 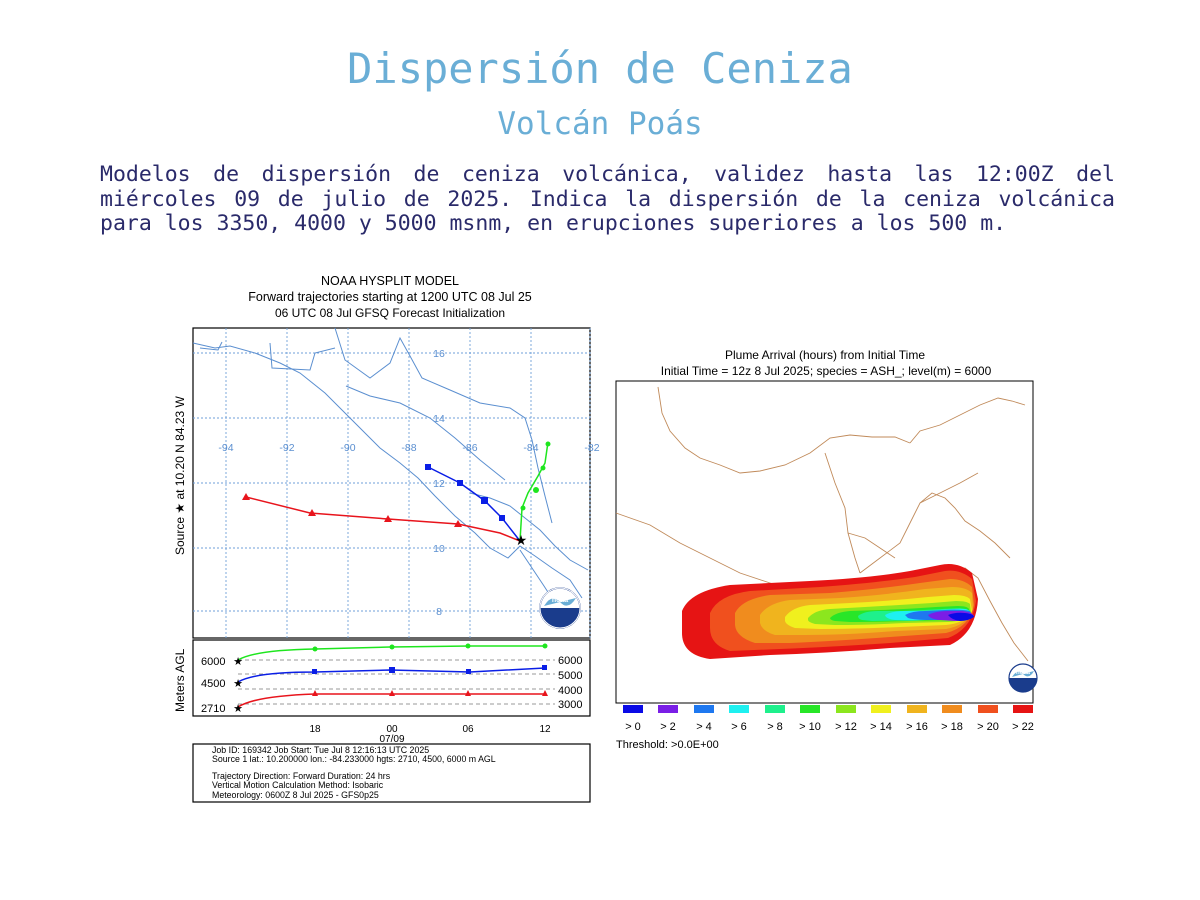 What do you see at coordinates (469, 448) in the screenshot?
I see `lon-tick-label: -86` at bounding box center [469, 448].